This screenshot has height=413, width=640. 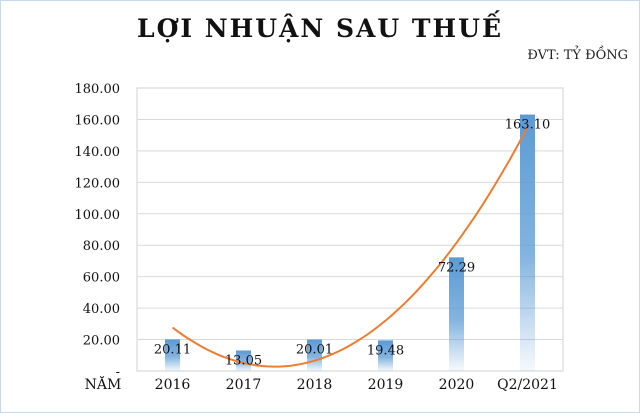 What do you see at coordinates (98, 215) in the screenshot?
I see `y-tick-label: 100.00` at bounding box center [98, 215].